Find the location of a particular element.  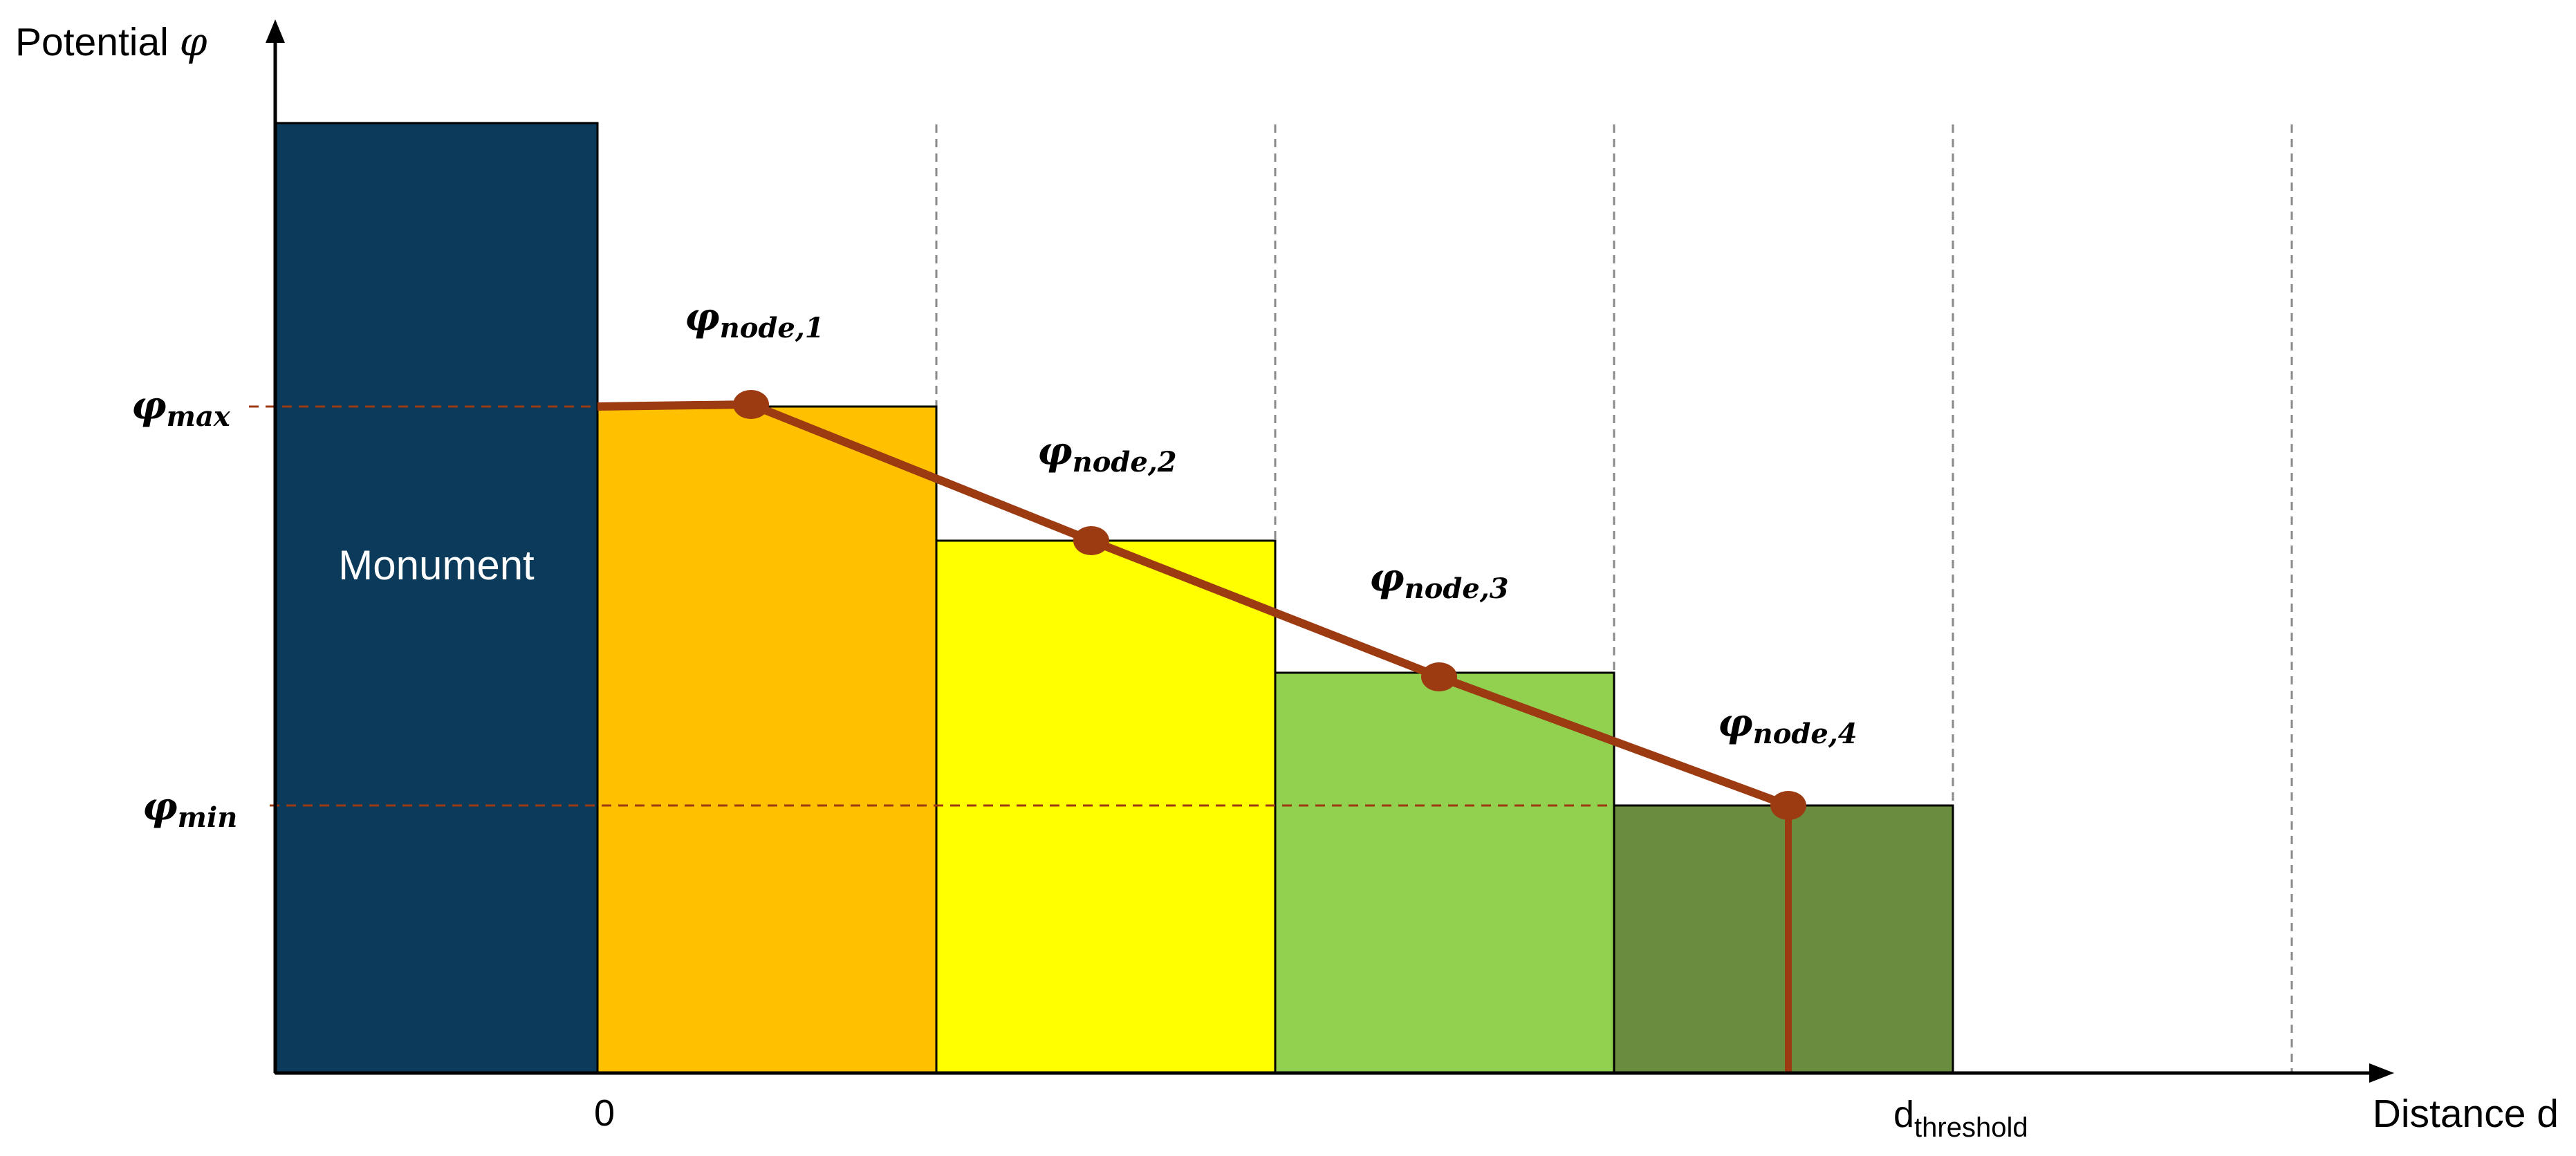

monument-block is located at coordinates (437, 598).